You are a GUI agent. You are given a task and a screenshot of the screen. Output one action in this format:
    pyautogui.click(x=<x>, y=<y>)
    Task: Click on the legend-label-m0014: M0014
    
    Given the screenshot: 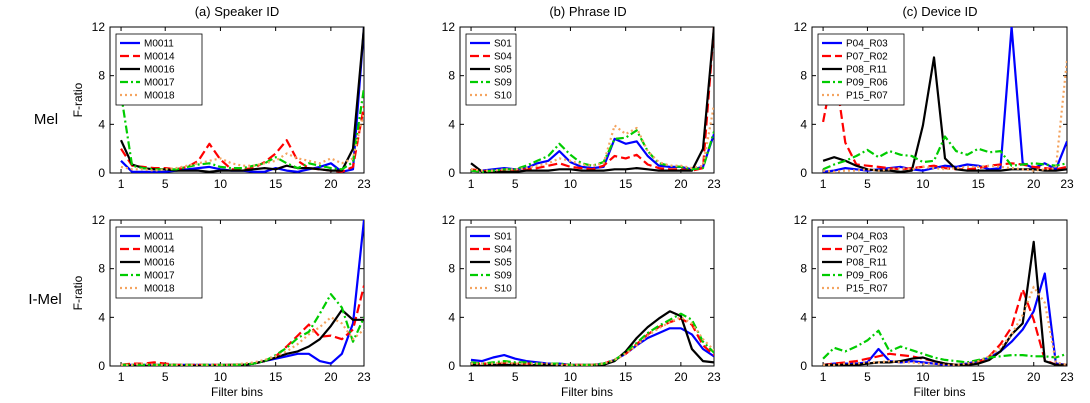 What is the action you would take?
    pyautogui.click(x=159, y=57)
    